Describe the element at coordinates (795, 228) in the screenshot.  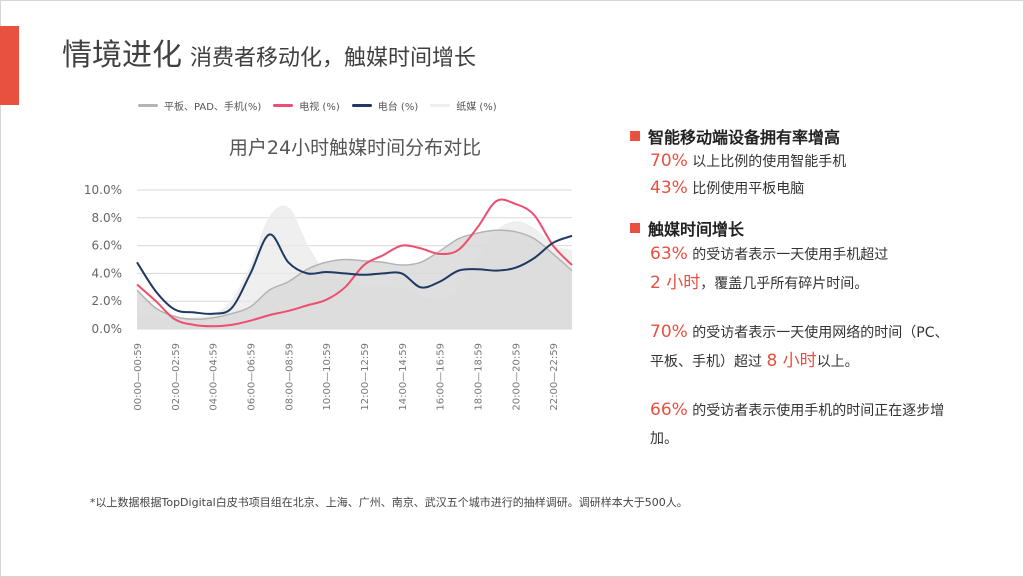
I see `section2-heading: 触媒时间增长` at that location.